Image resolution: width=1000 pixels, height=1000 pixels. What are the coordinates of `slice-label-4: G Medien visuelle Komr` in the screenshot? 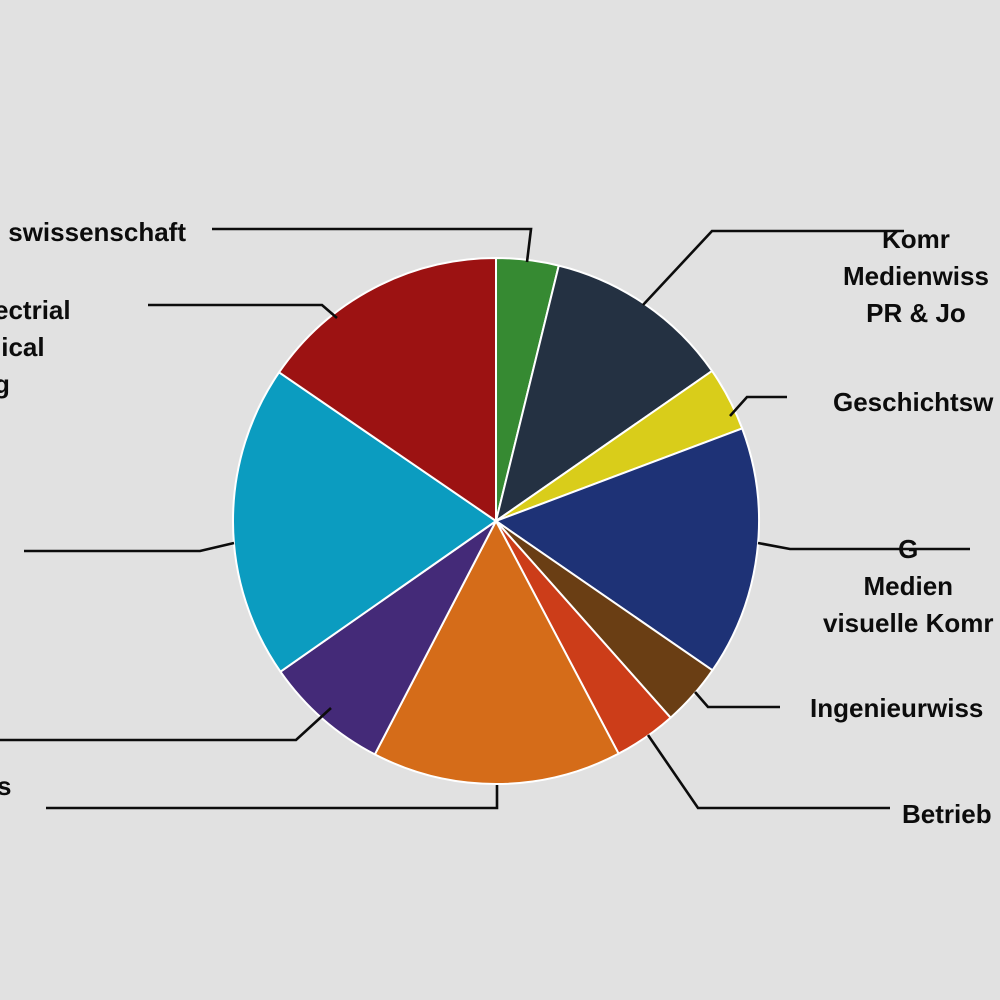 It's located at (908, 586).